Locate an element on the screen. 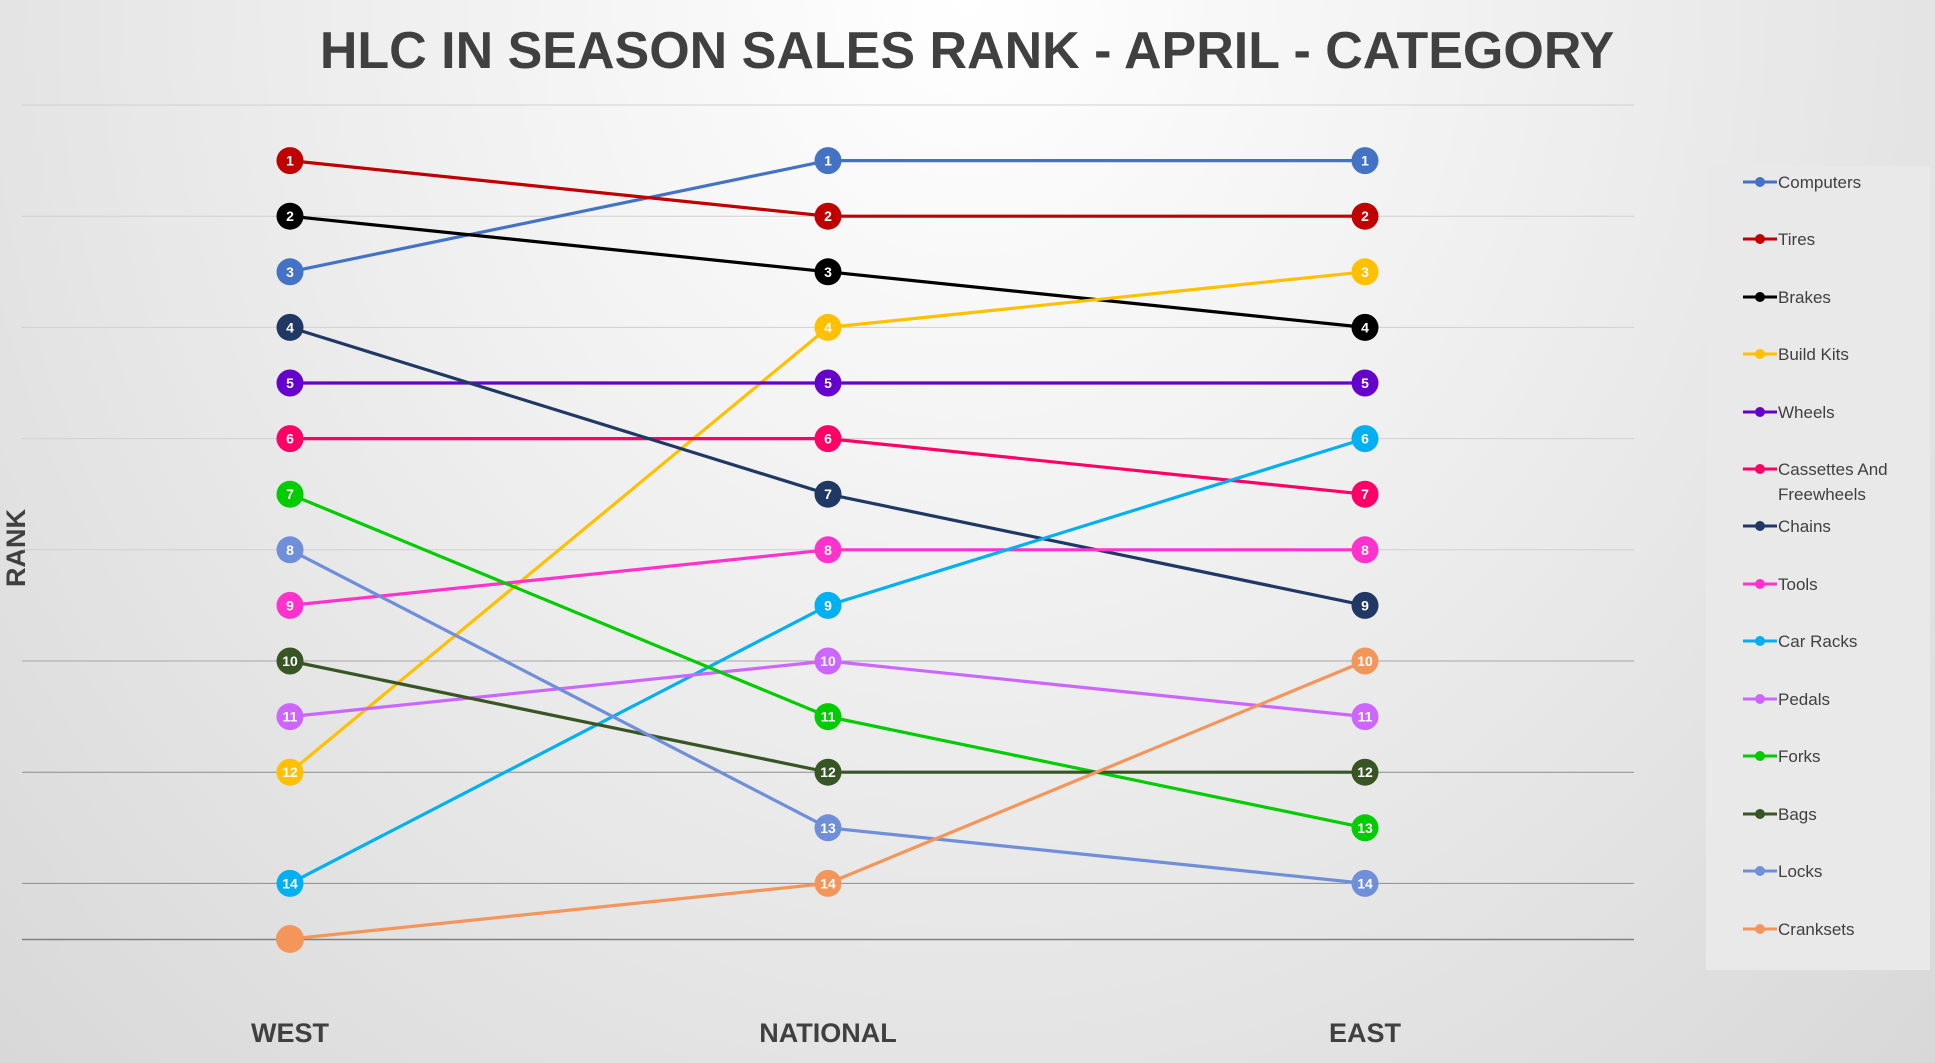 This screenshot has height=1063, width=1935. data-label-forks-national: 11 is located at coordinates (828, 717).